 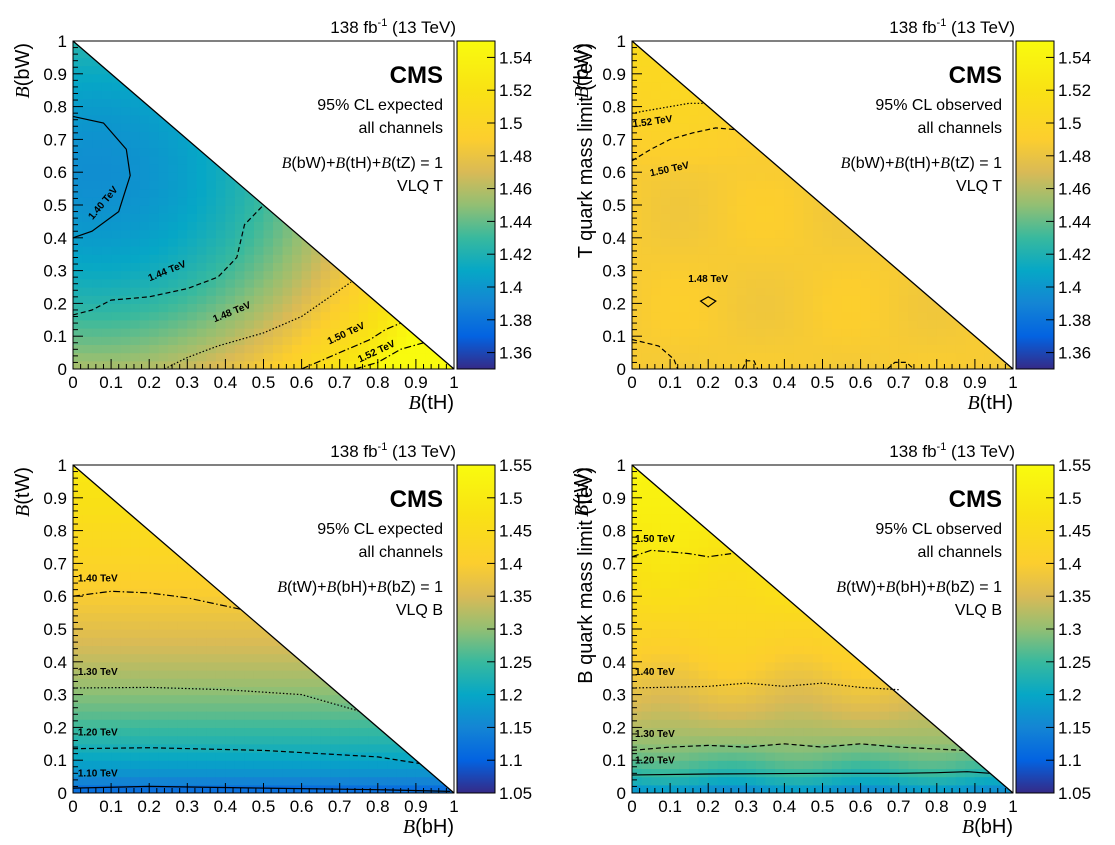 I want to click on cl-label: 95% CL expected, so click(x=380, y=529).